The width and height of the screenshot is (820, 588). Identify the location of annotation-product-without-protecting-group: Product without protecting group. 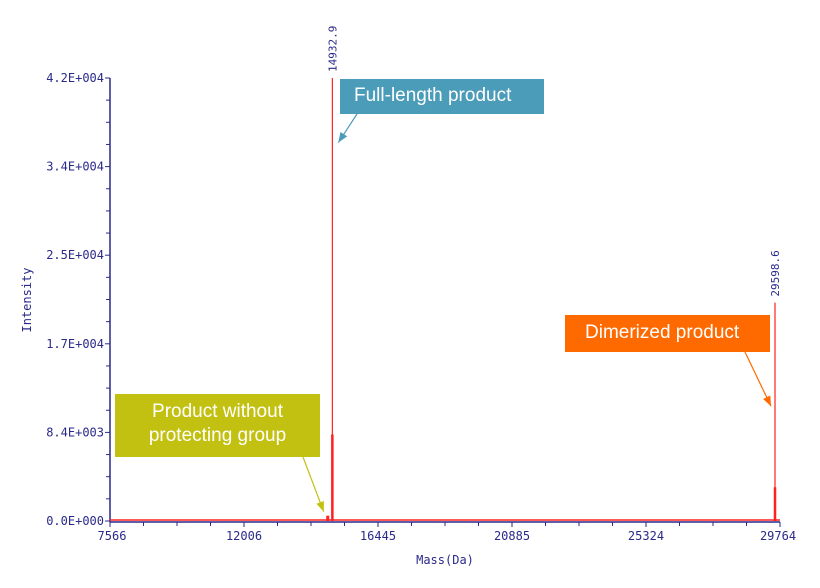
(217, 425).